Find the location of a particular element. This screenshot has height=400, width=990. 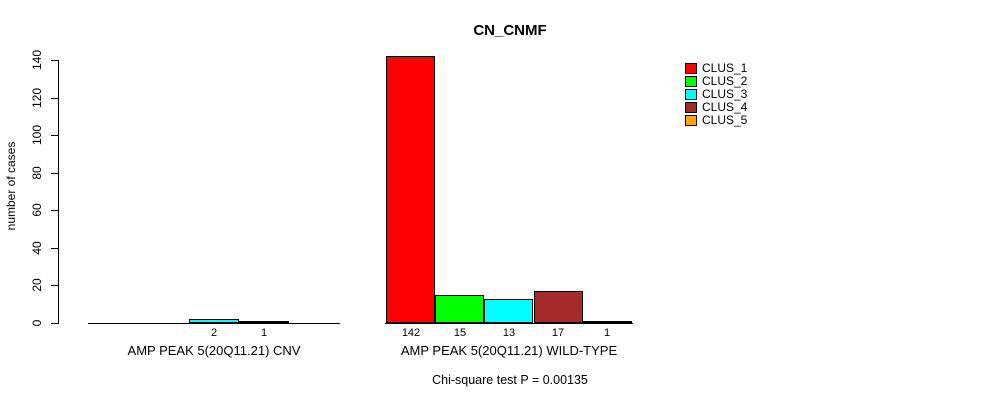

bar-clus-2-group1 is located at coordinates (459, 309).